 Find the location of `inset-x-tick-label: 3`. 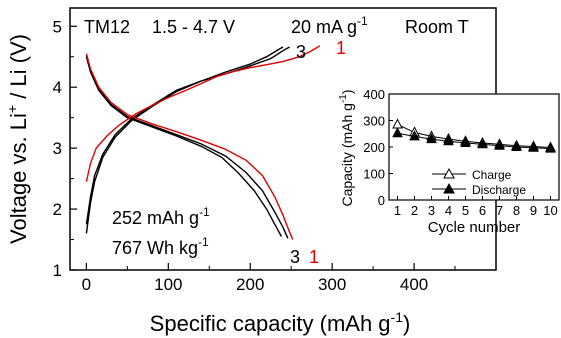

inset-x-tick-label: 3 is located at coordinates (431, 210).